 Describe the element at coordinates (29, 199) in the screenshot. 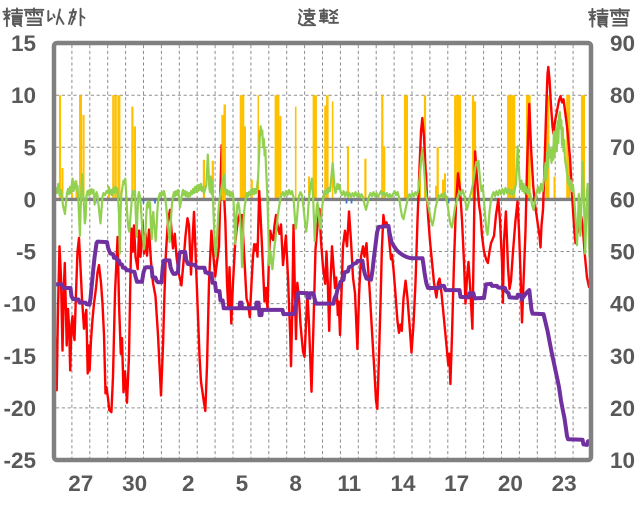

I see `svg-text: 0` at that location.